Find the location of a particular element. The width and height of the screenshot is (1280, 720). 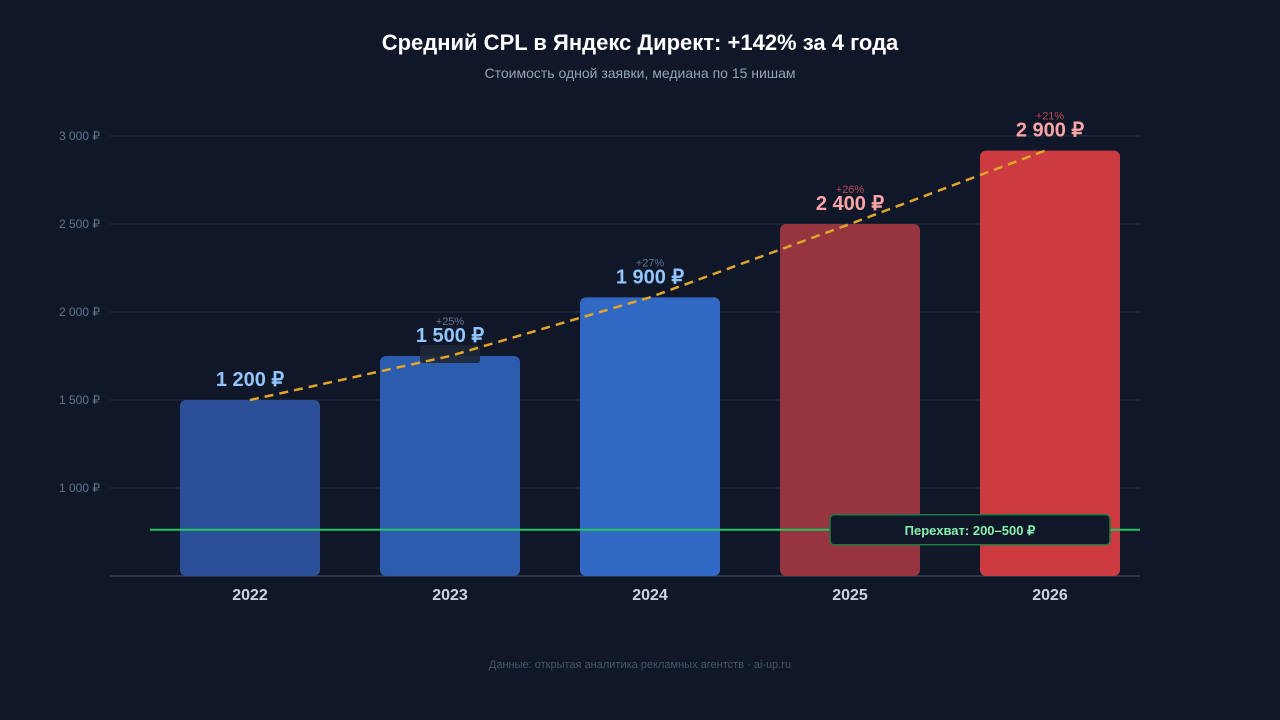

y-tick-label: 1 500 ₽ is located at coordinates (79, 400).